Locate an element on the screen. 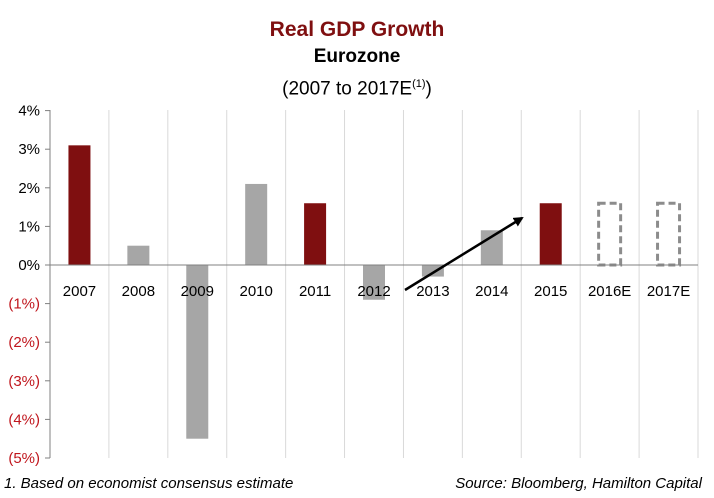 This screenshot has height=498, width=714. chart-subtitle: Eurozone is located at coordinates (357, 56).